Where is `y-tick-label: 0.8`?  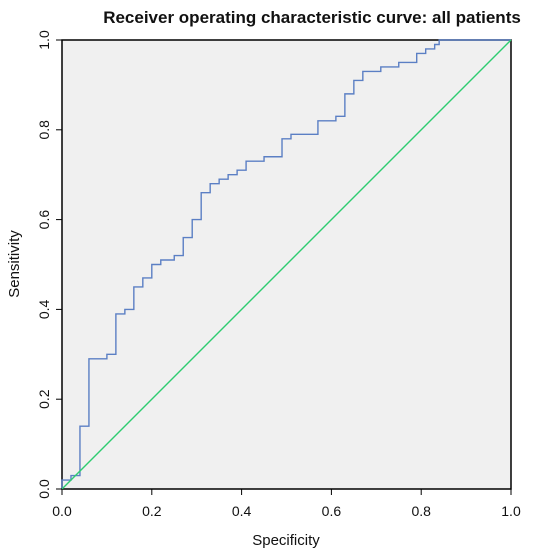
y-tick-label: 0.8 is located at coordinates (44, 130).